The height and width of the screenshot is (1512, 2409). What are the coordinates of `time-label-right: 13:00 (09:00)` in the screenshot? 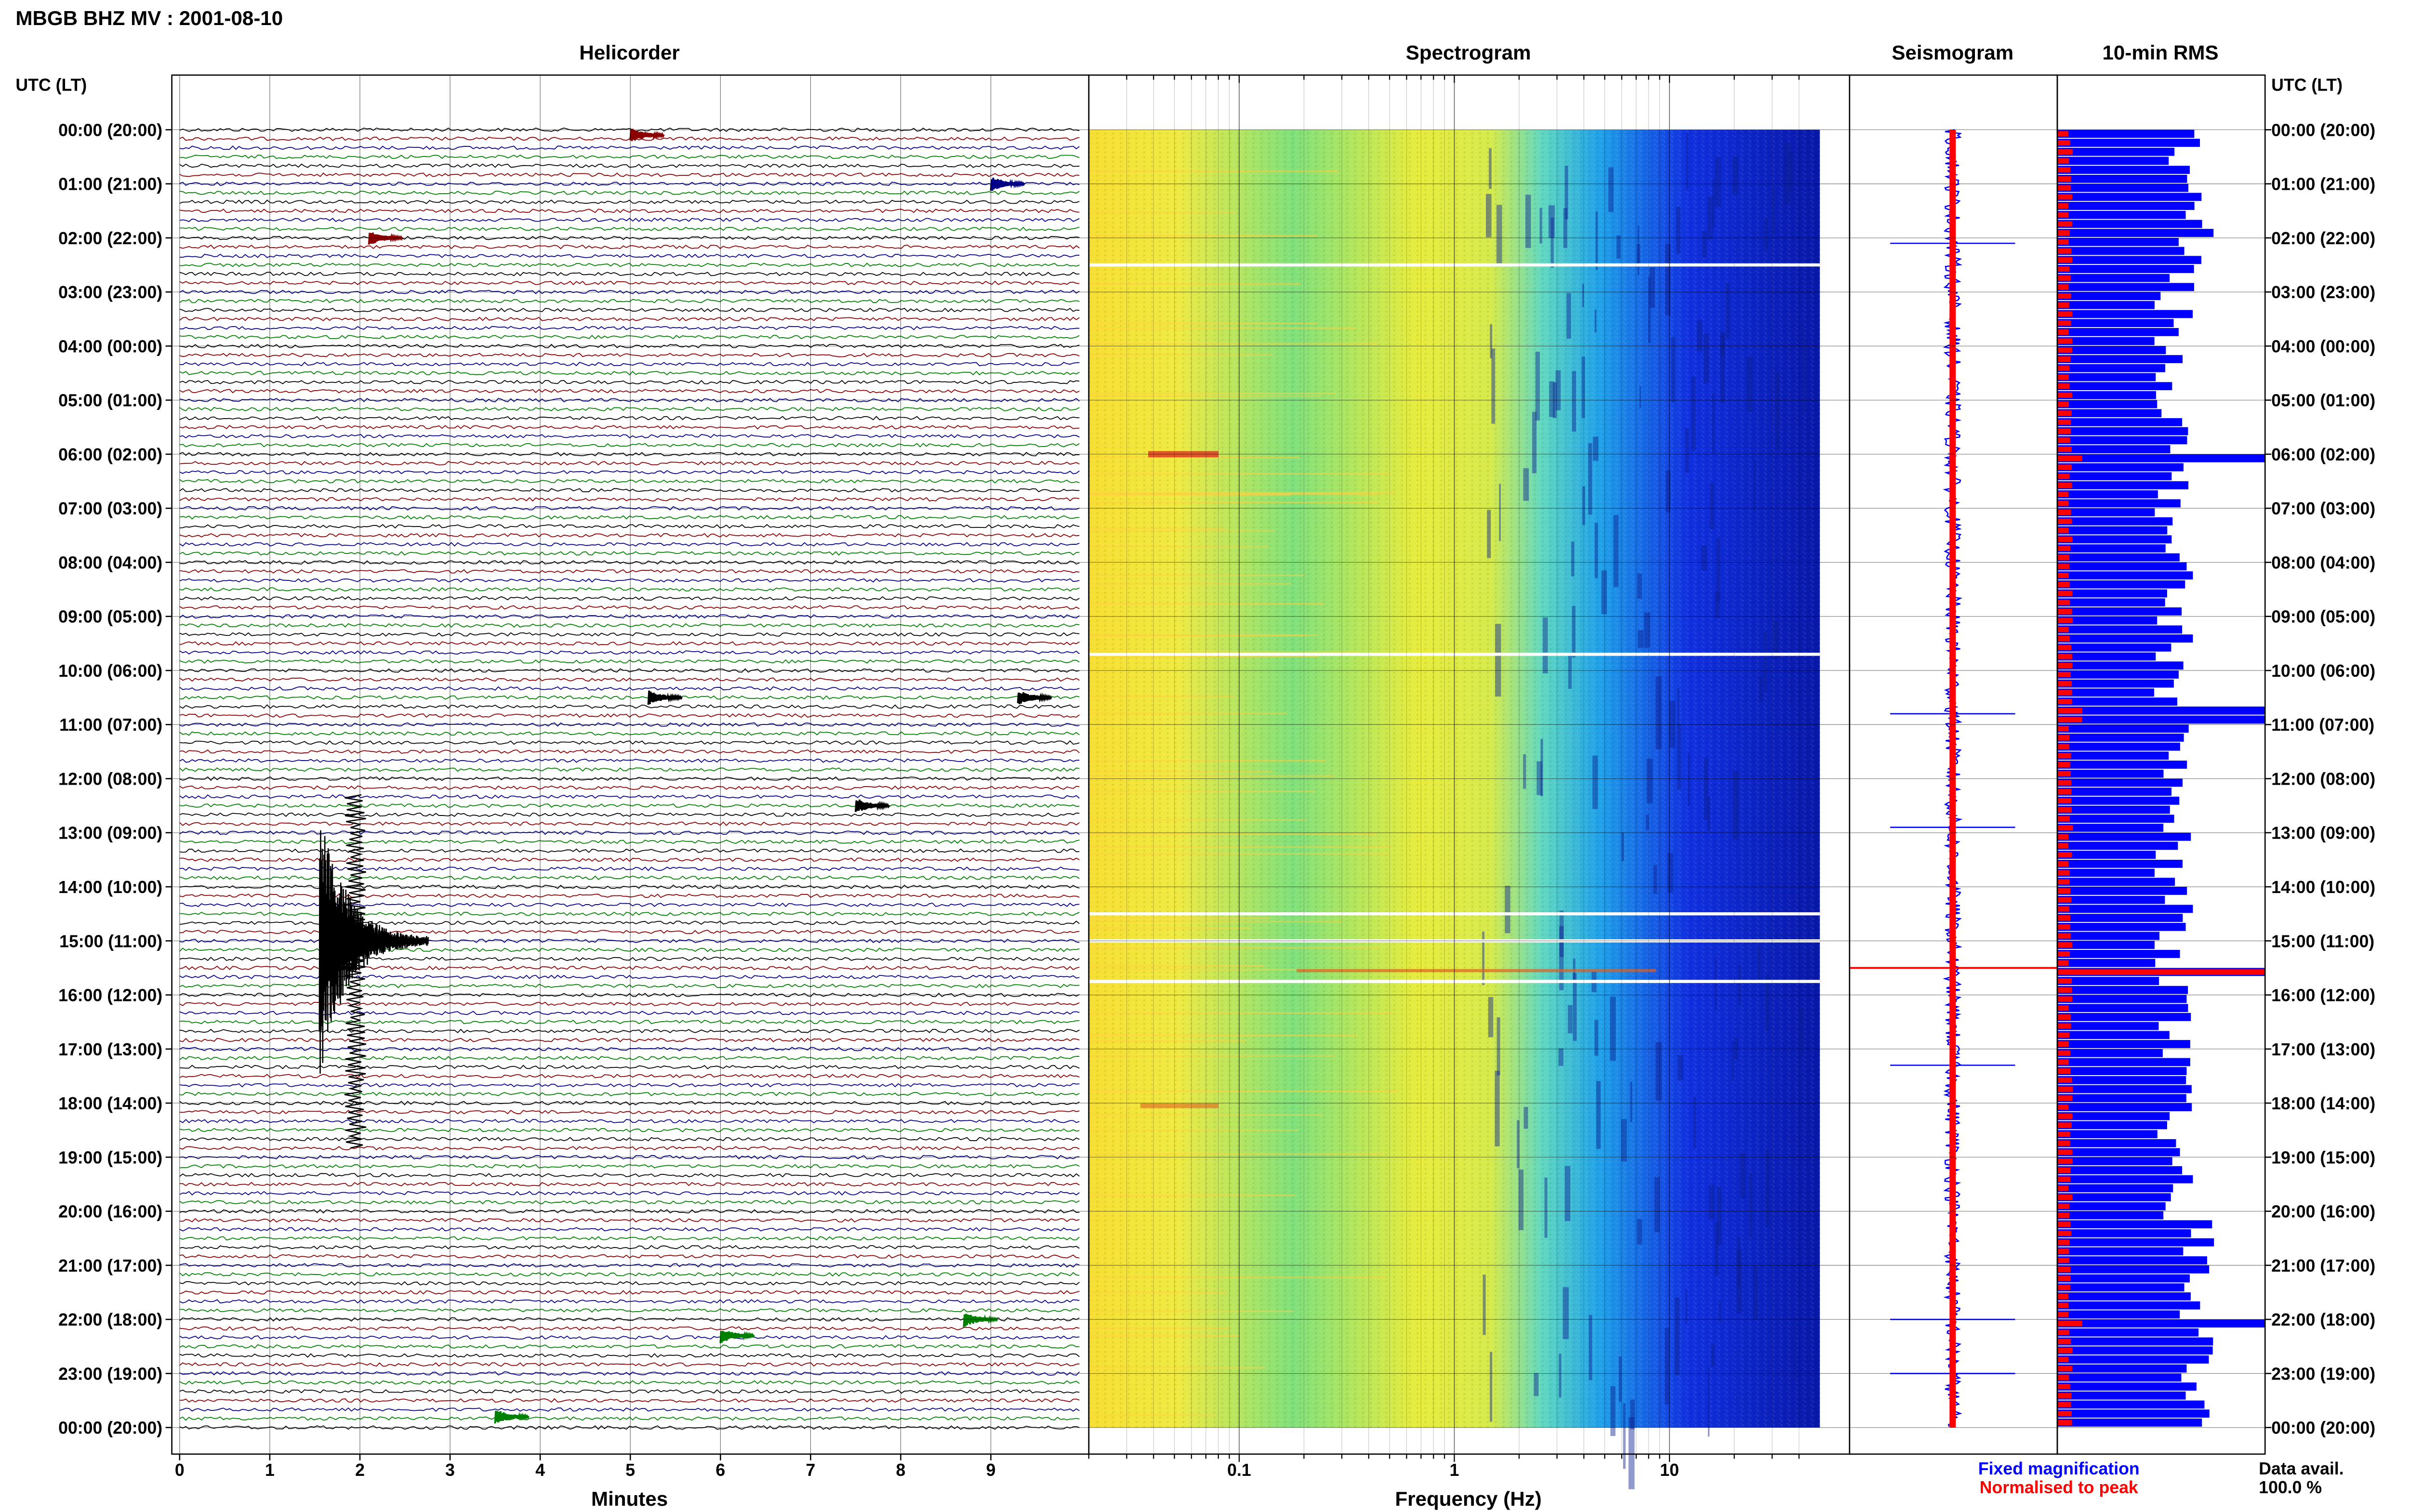 It's located at (2323, 833).